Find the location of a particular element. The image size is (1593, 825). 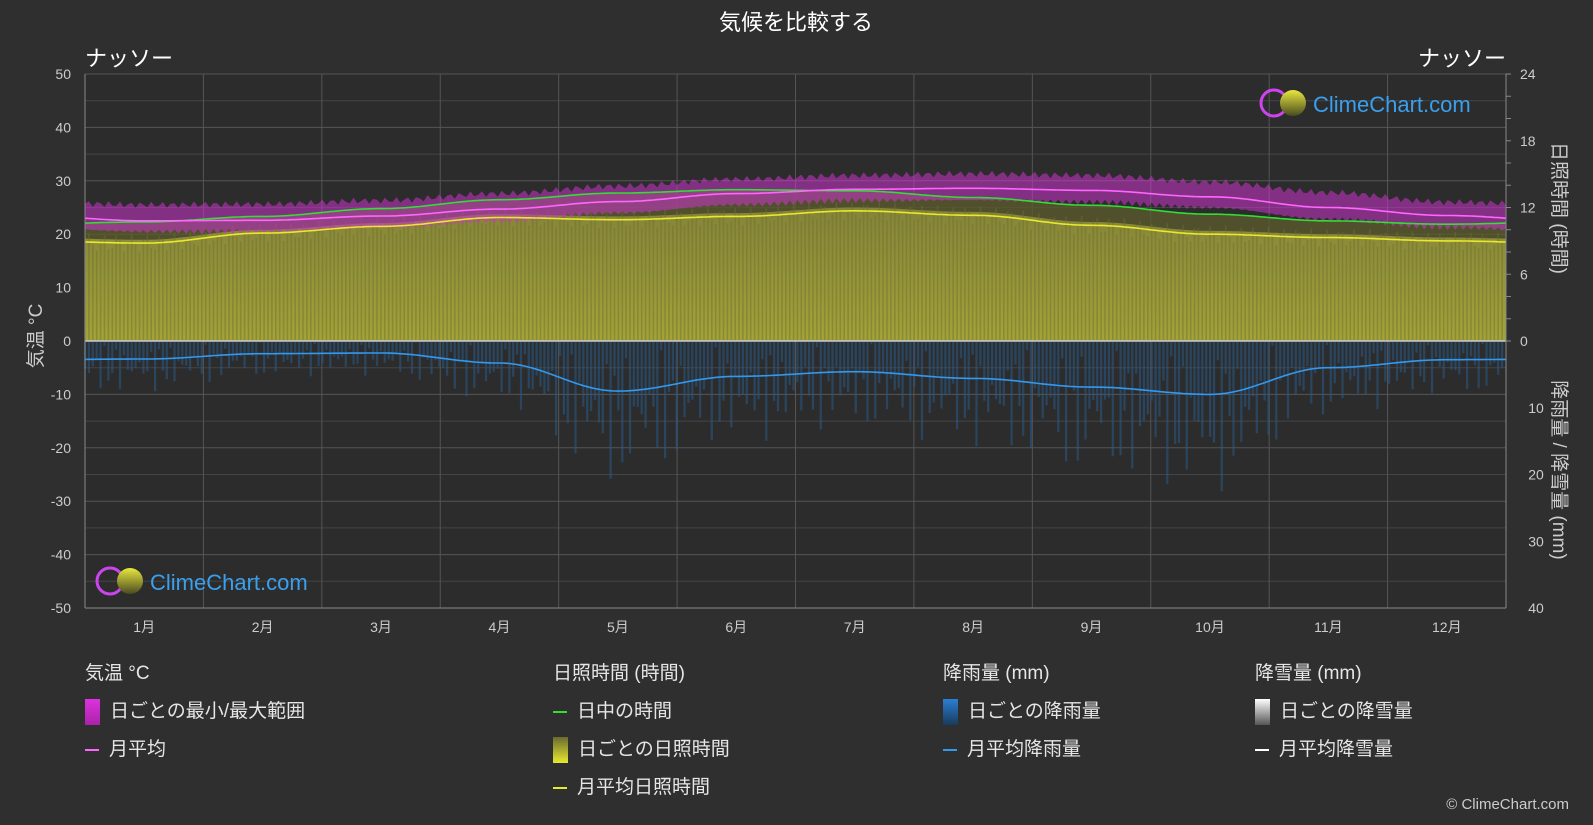

legend-sunshine: 日照時間 (時間) 日中の時間 日ごとの日照時間 月平均日照時間 is located at coordinates (641, 738).